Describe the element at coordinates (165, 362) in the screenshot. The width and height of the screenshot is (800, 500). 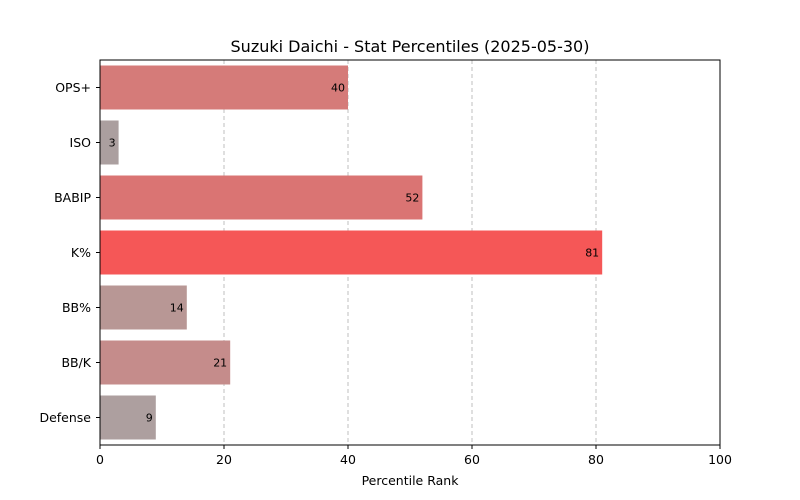
I see `bar-bb-k` at that location.